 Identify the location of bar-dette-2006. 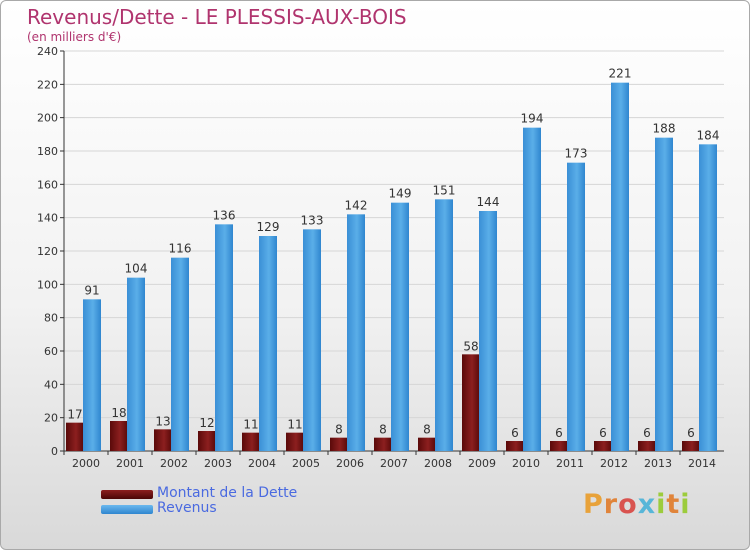
(339, 444).